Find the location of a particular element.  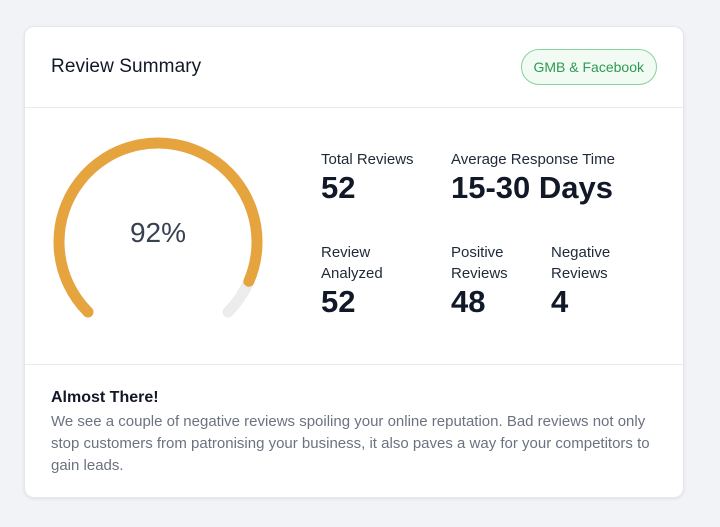

card-title: Review Summary is located at coordinates (126, 66).